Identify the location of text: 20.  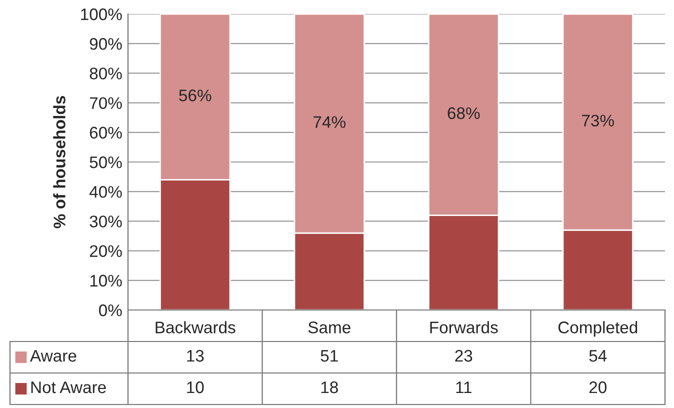
(597, 387).